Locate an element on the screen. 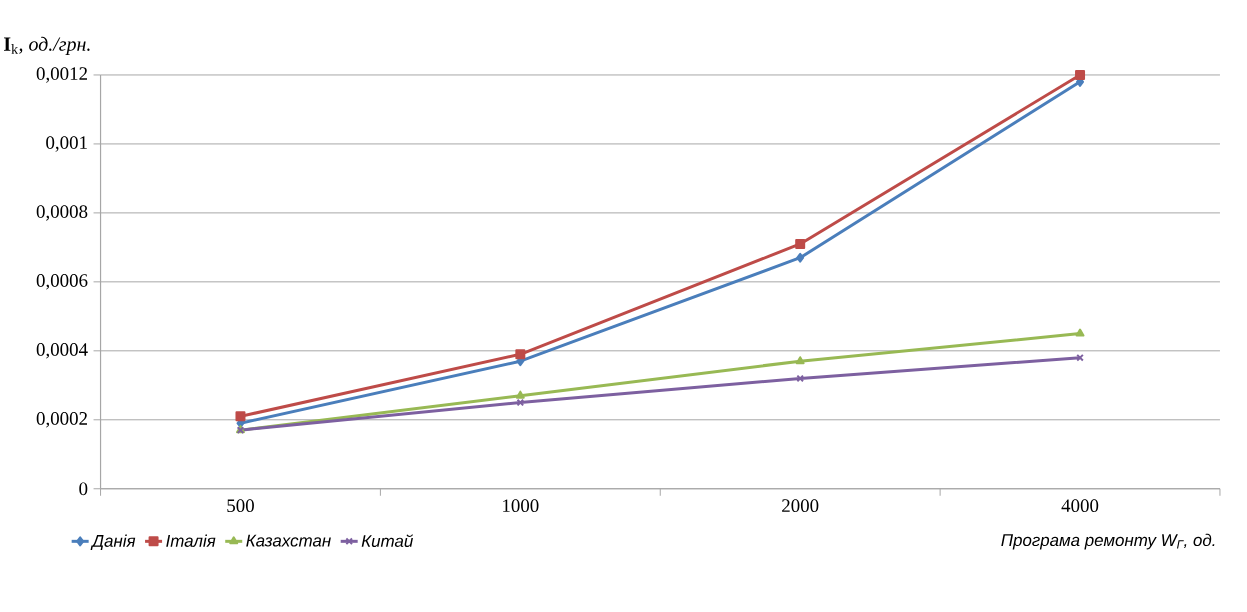  legend-label: Данія is located at coordinates (113, 542).